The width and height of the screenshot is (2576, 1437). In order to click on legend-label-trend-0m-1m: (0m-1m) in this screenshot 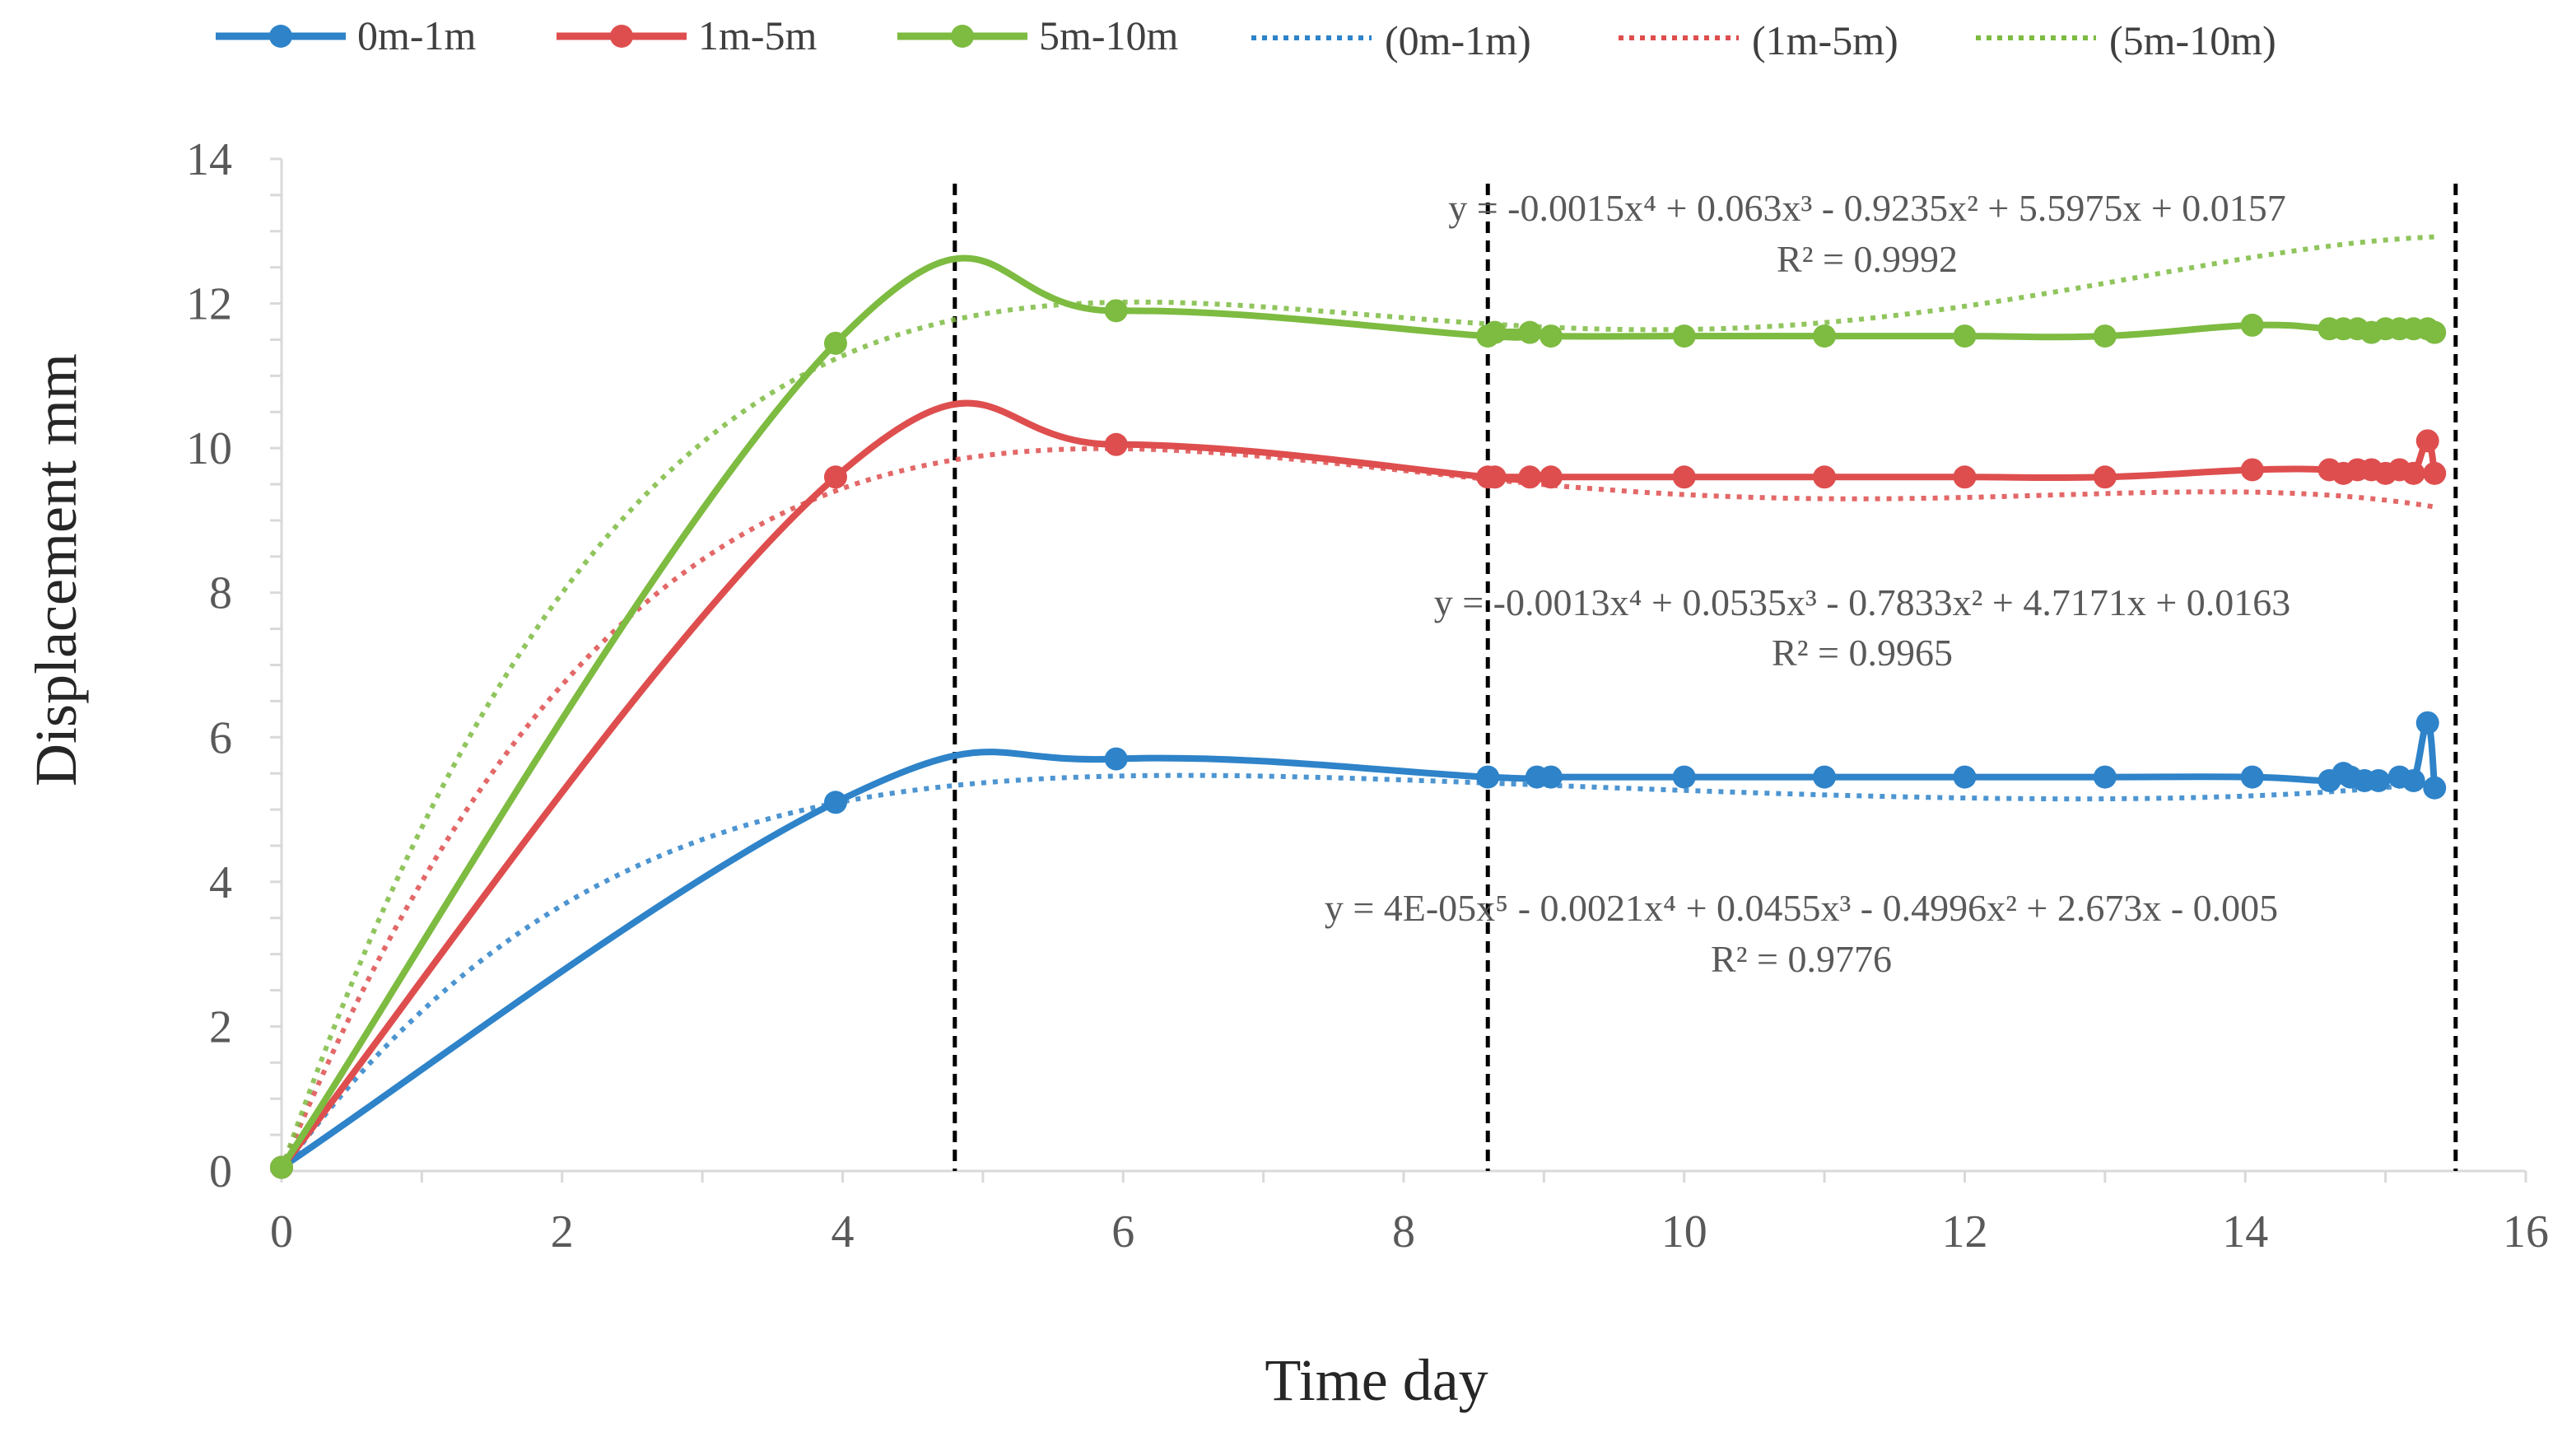, I will do `click(1458, 40)`.